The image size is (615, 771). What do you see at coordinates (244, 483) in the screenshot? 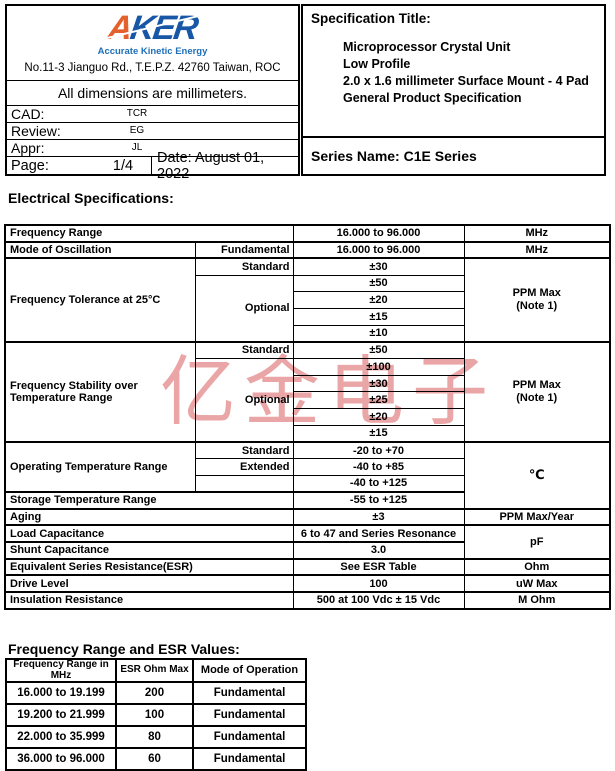
I see `sub-cell` at bounding box center [244, 483].